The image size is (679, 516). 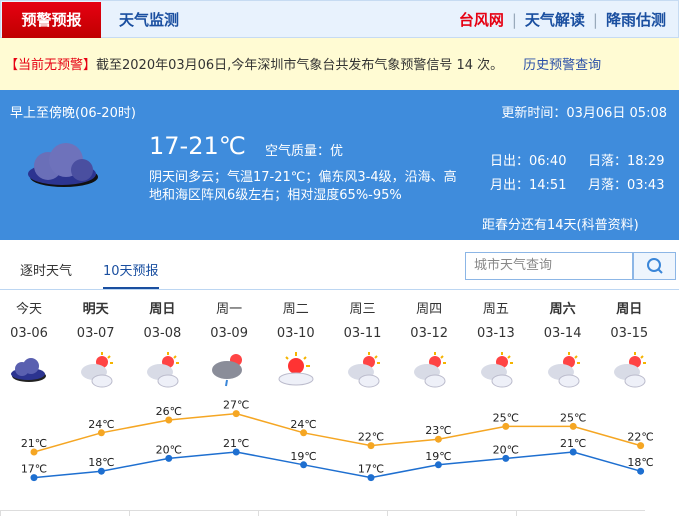 I want to click on alert-text: 截至2020年03月06日,今年深圳市气象台共发布气象预警信号 14 次。, so click(x=300, y=65).